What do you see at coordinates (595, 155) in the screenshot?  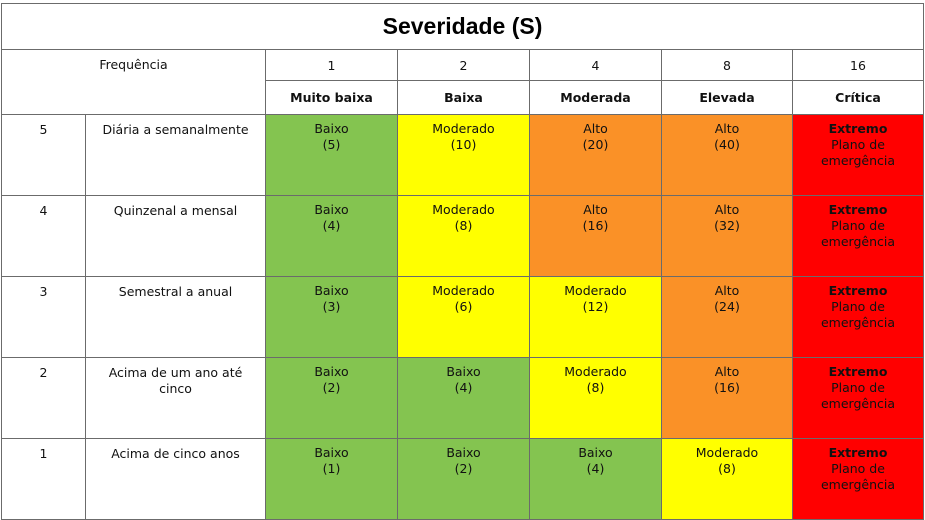 I see `risk-cell: Alto (20)` at bounding box center [595, 155].